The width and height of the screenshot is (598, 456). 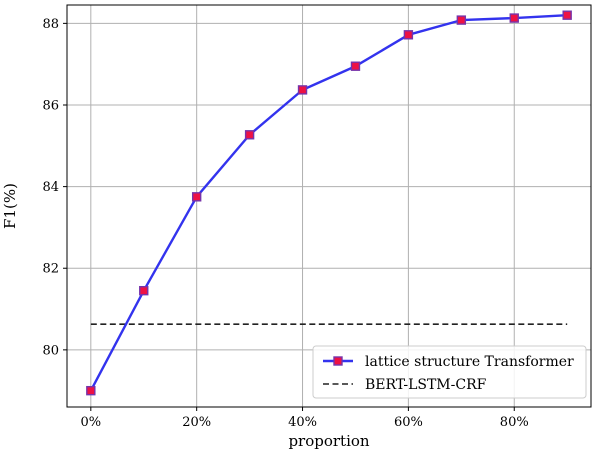 I want to click on legend-entry-bert-lstm-crf: BERT-LSTM-CRF, so click(x=426, y=385).